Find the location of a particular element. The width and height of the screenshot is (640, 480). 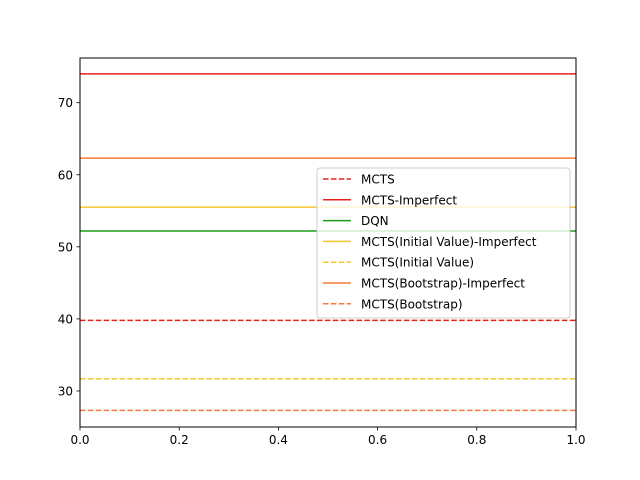

x-tick-label: 1.0 is located at coordinates (575, 440).